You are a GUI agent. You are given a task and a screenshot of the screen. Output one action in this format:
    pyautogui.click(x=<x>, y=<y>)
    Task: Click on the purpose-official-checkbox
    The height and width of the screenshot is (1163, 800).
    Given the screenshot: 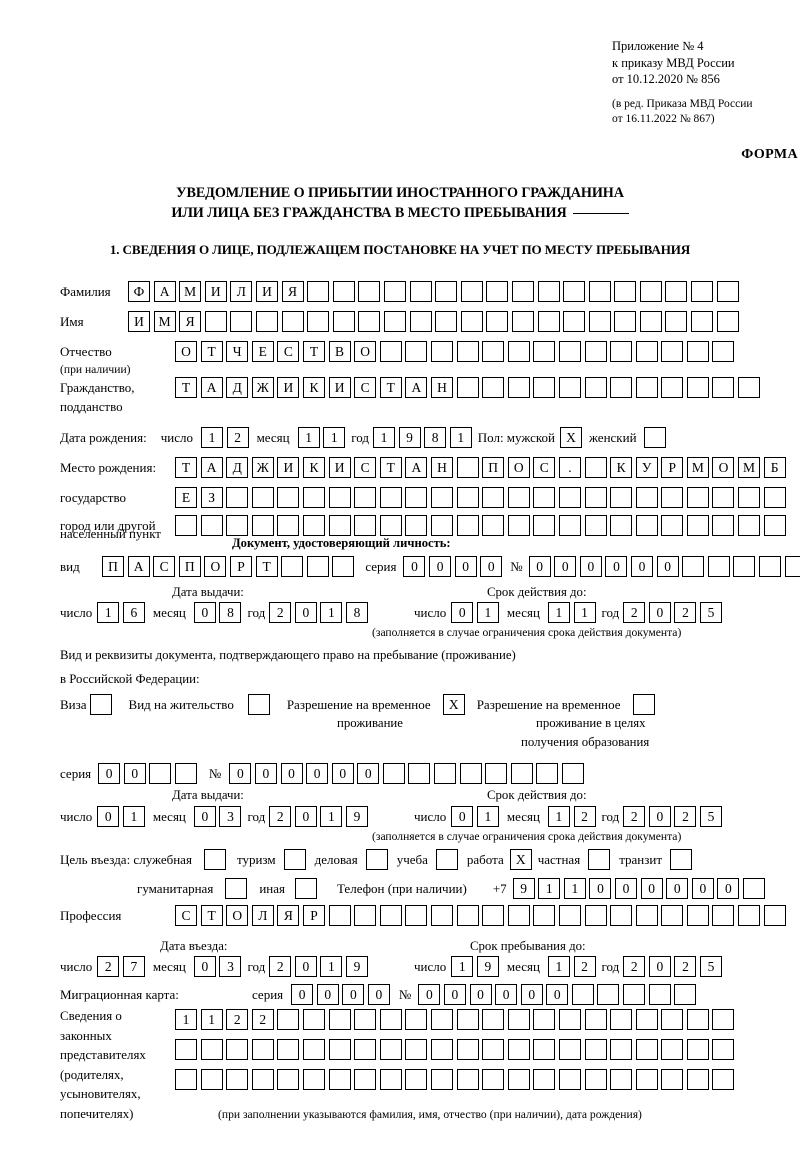 What is the action you would take?
    pyautogui.click(x=214, y=859)
    